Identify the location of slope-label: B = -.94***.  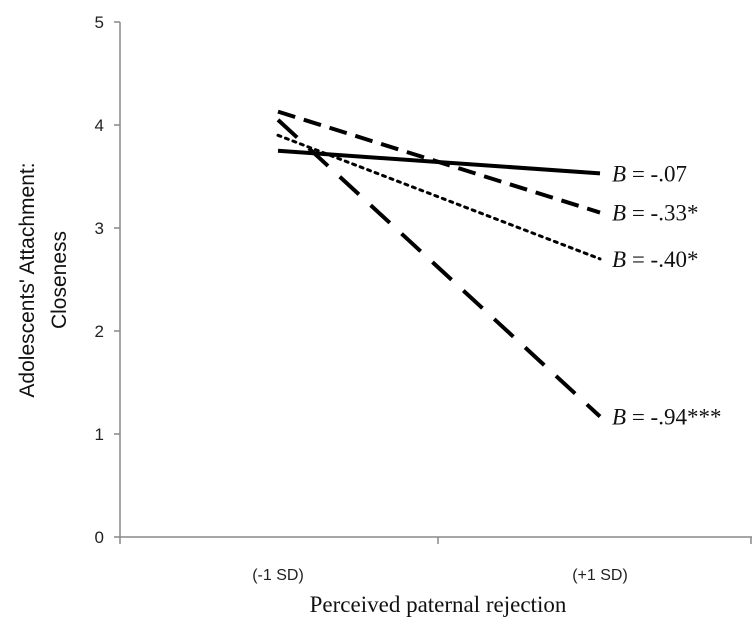
(666, 416).